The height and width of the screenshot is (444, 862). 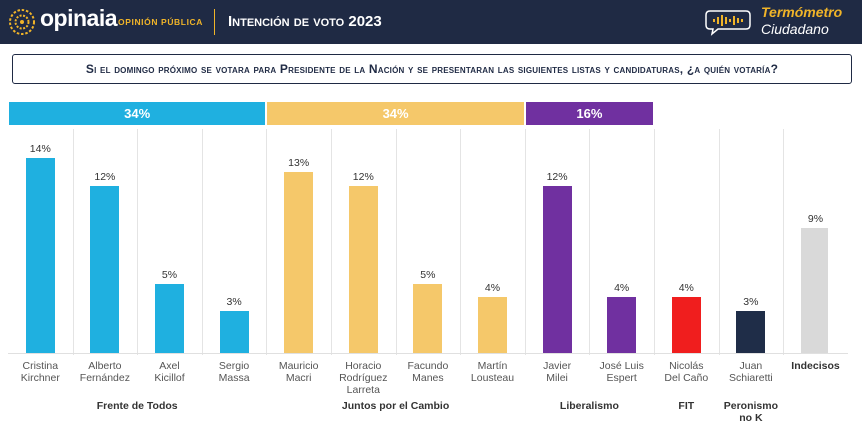 What do you see at coordinates (751, 372) in the screenshot?
I see `category-label: Juan Schiaretti` at bounding box center [751, 372].